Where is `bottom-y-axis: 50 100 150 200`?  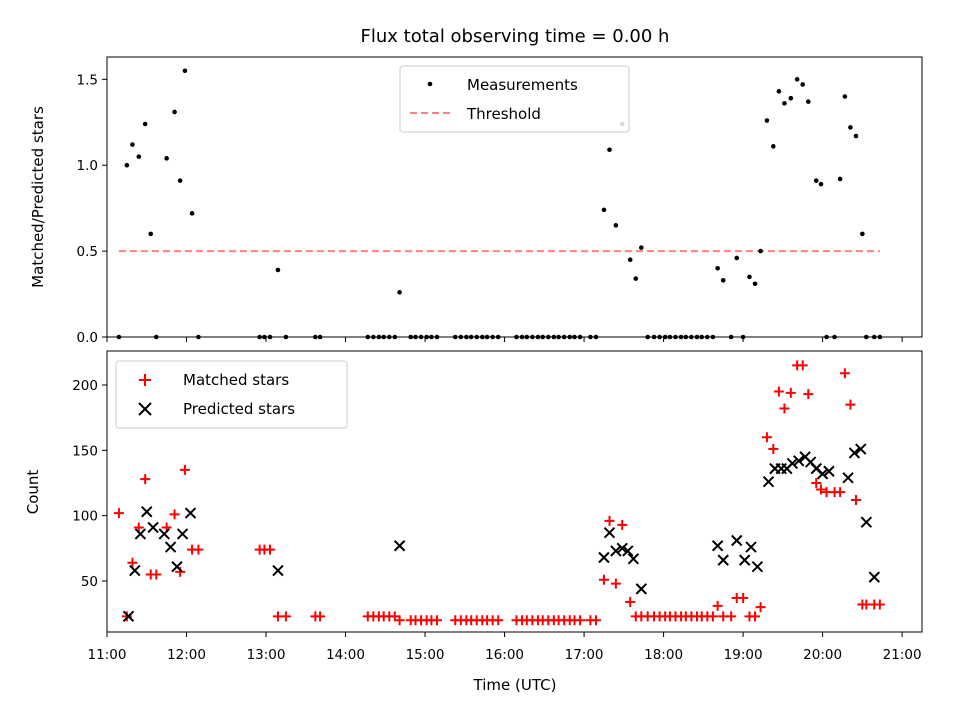 bottom-y-axis: 50 100 150 200 is located at coordinates (89, 484).